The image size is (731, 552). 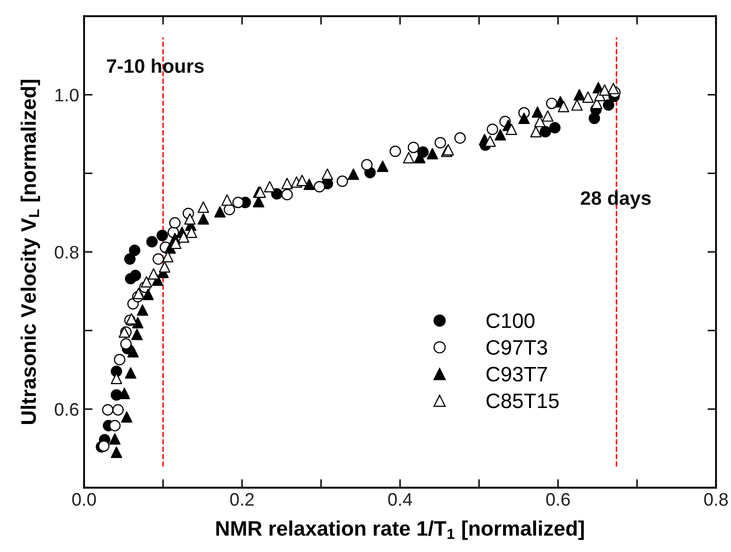 I want to click on legend-label: C93T7, so click(x=516, y=374).